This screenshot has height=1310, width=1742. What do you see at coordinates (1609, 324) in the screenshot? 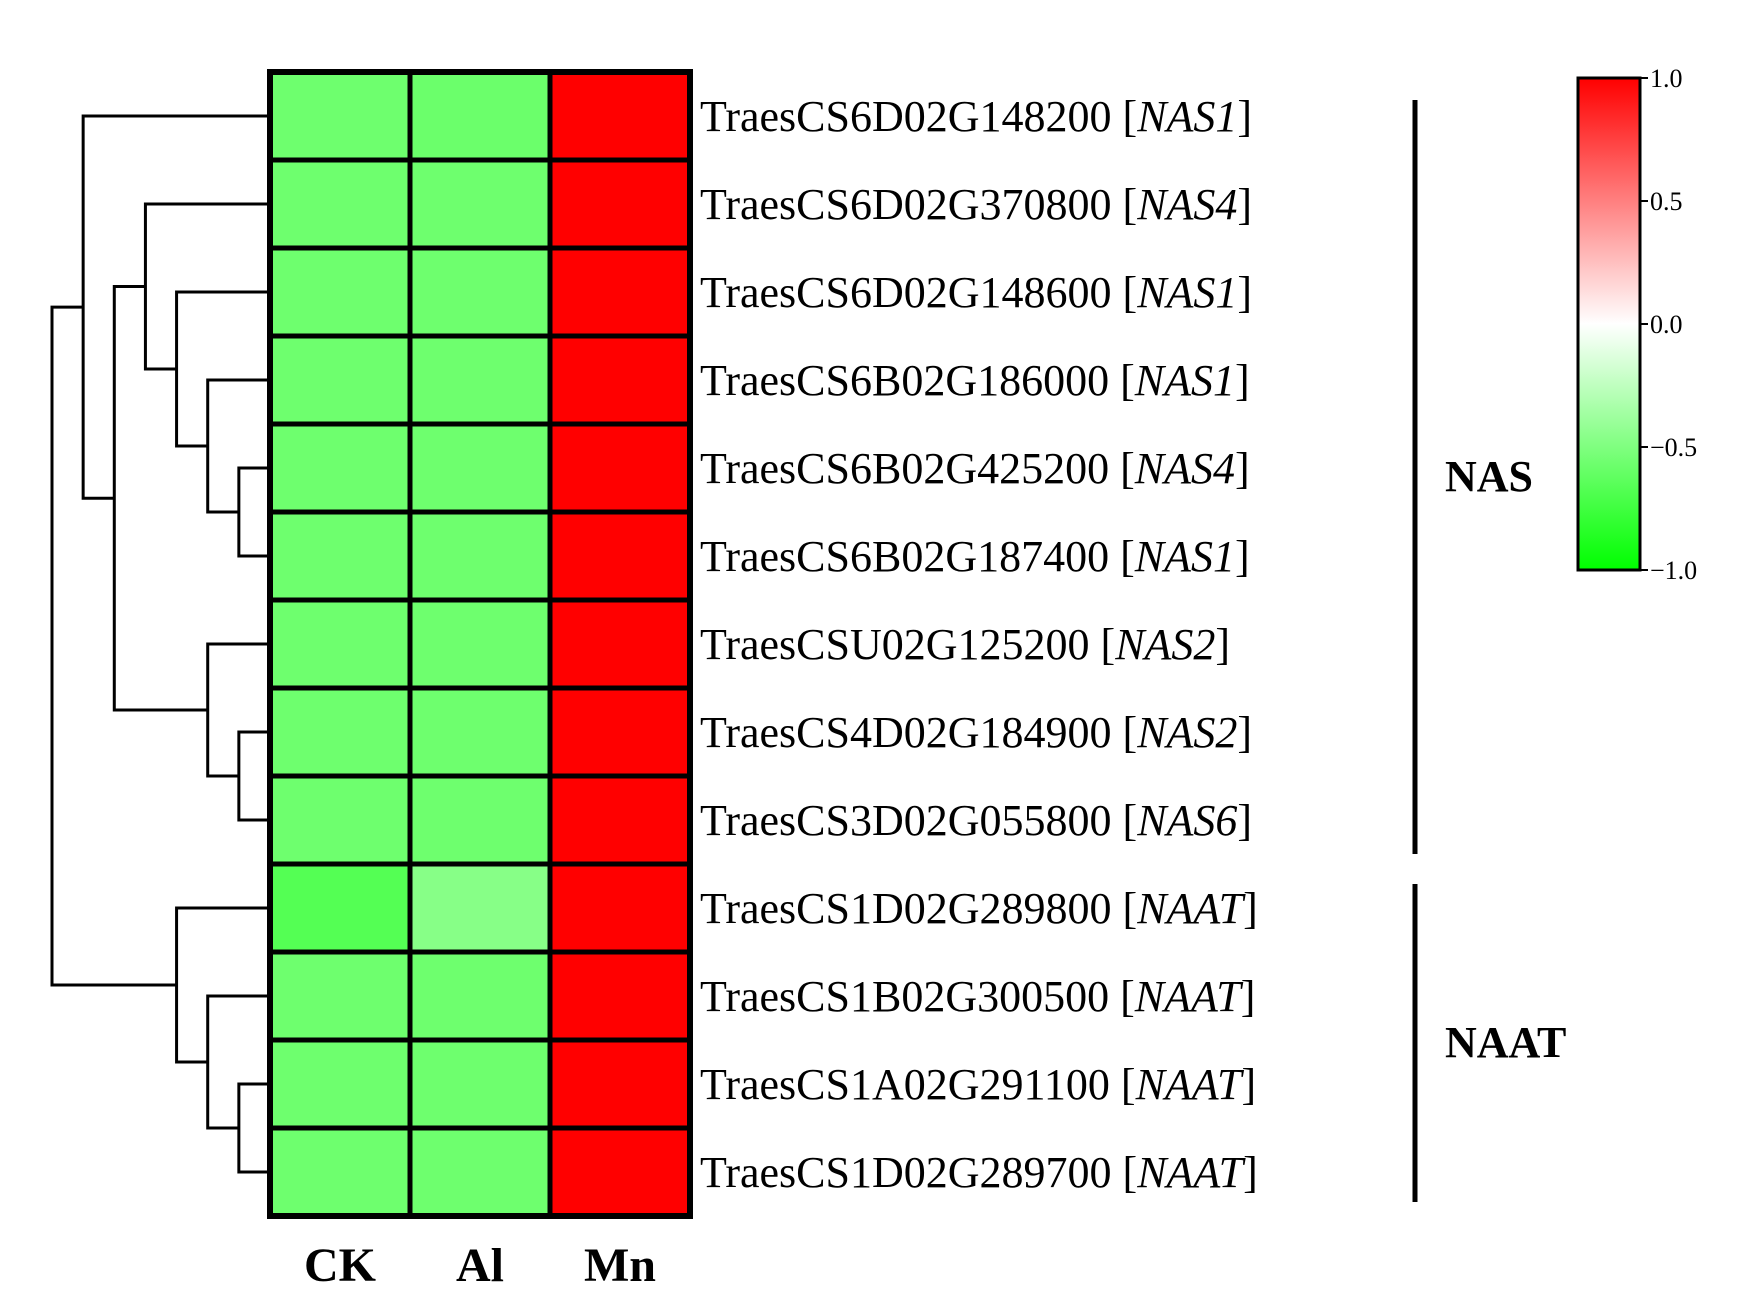
I see `color-scale-bar` at bounding box center [1609, 324].